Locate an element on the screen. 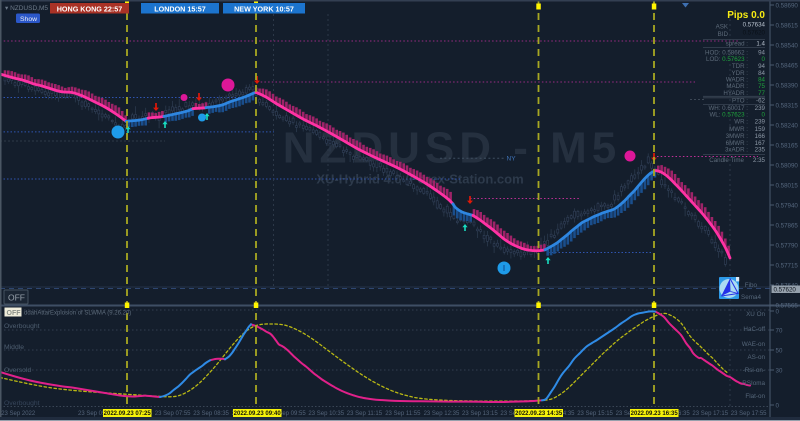  svg-text: 50 is located at coordinates (779, 350).